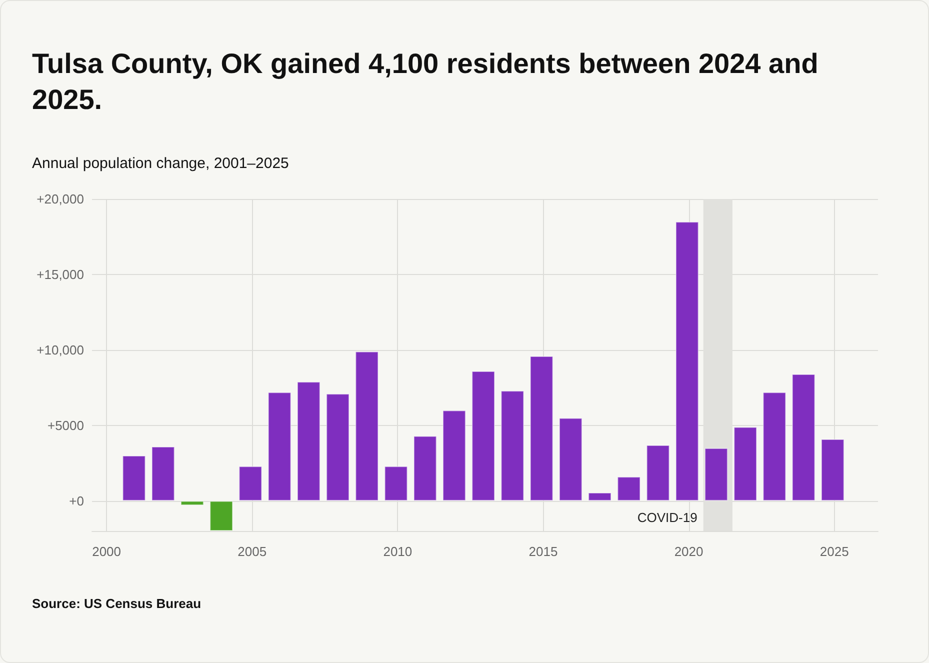 This screenshot has height=663, width=929. Describe the element at coordinates (426, 82) in the screenshot. I see `chart-title: Tulsa County, OK gained 4,100 residents between 2024 and 2025.` at that location.